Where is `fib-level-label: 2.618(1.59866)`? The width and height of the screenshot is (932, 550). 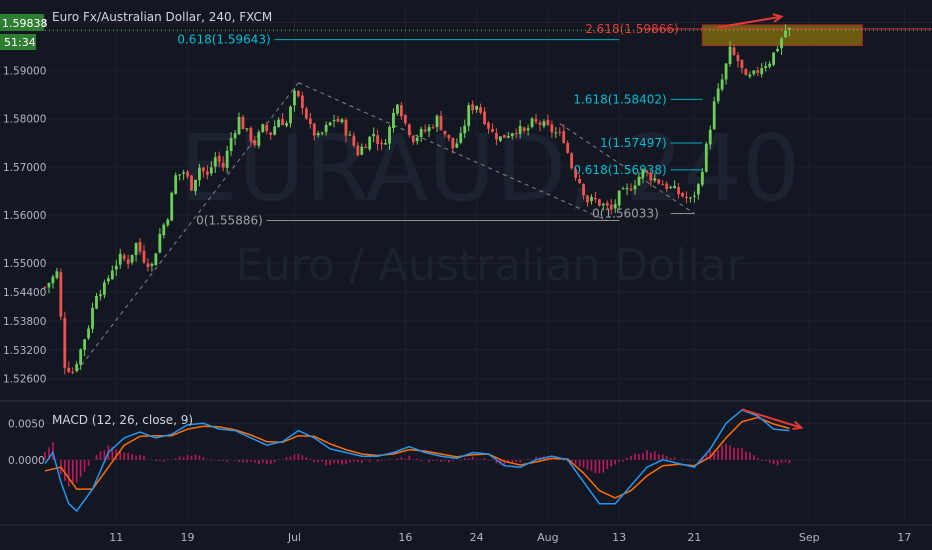
fib-level-label: 2.618(1.59866) is located at coordinates (631, 29).